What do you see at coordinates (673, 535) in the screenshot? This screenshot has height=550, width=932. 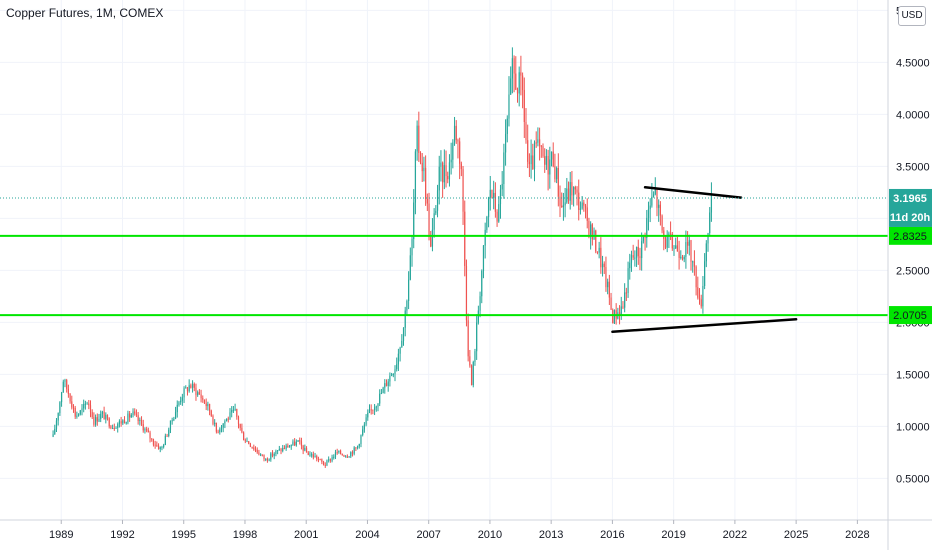 I see `x-tick-label: 2019` at bounding box center [673, 535].